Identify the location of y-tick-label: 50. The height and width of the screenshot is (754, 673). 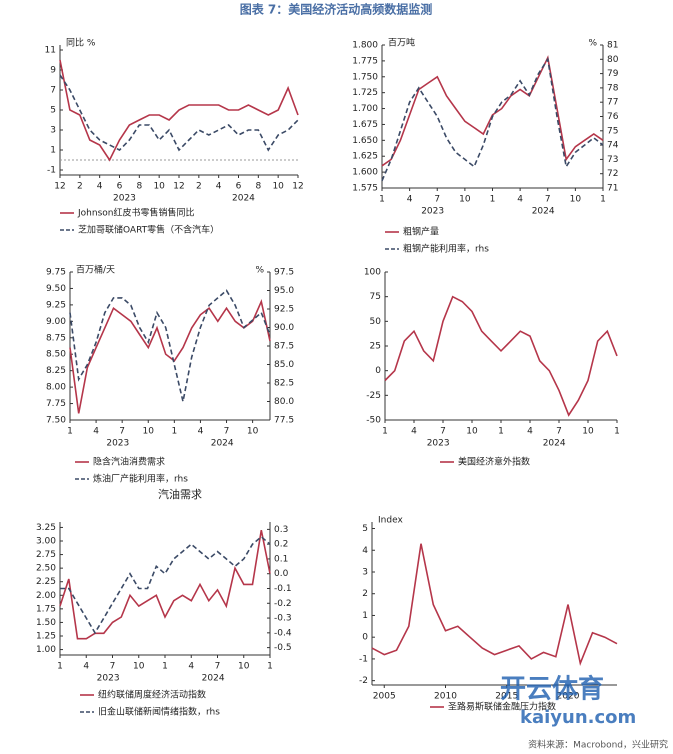
(376, 322).